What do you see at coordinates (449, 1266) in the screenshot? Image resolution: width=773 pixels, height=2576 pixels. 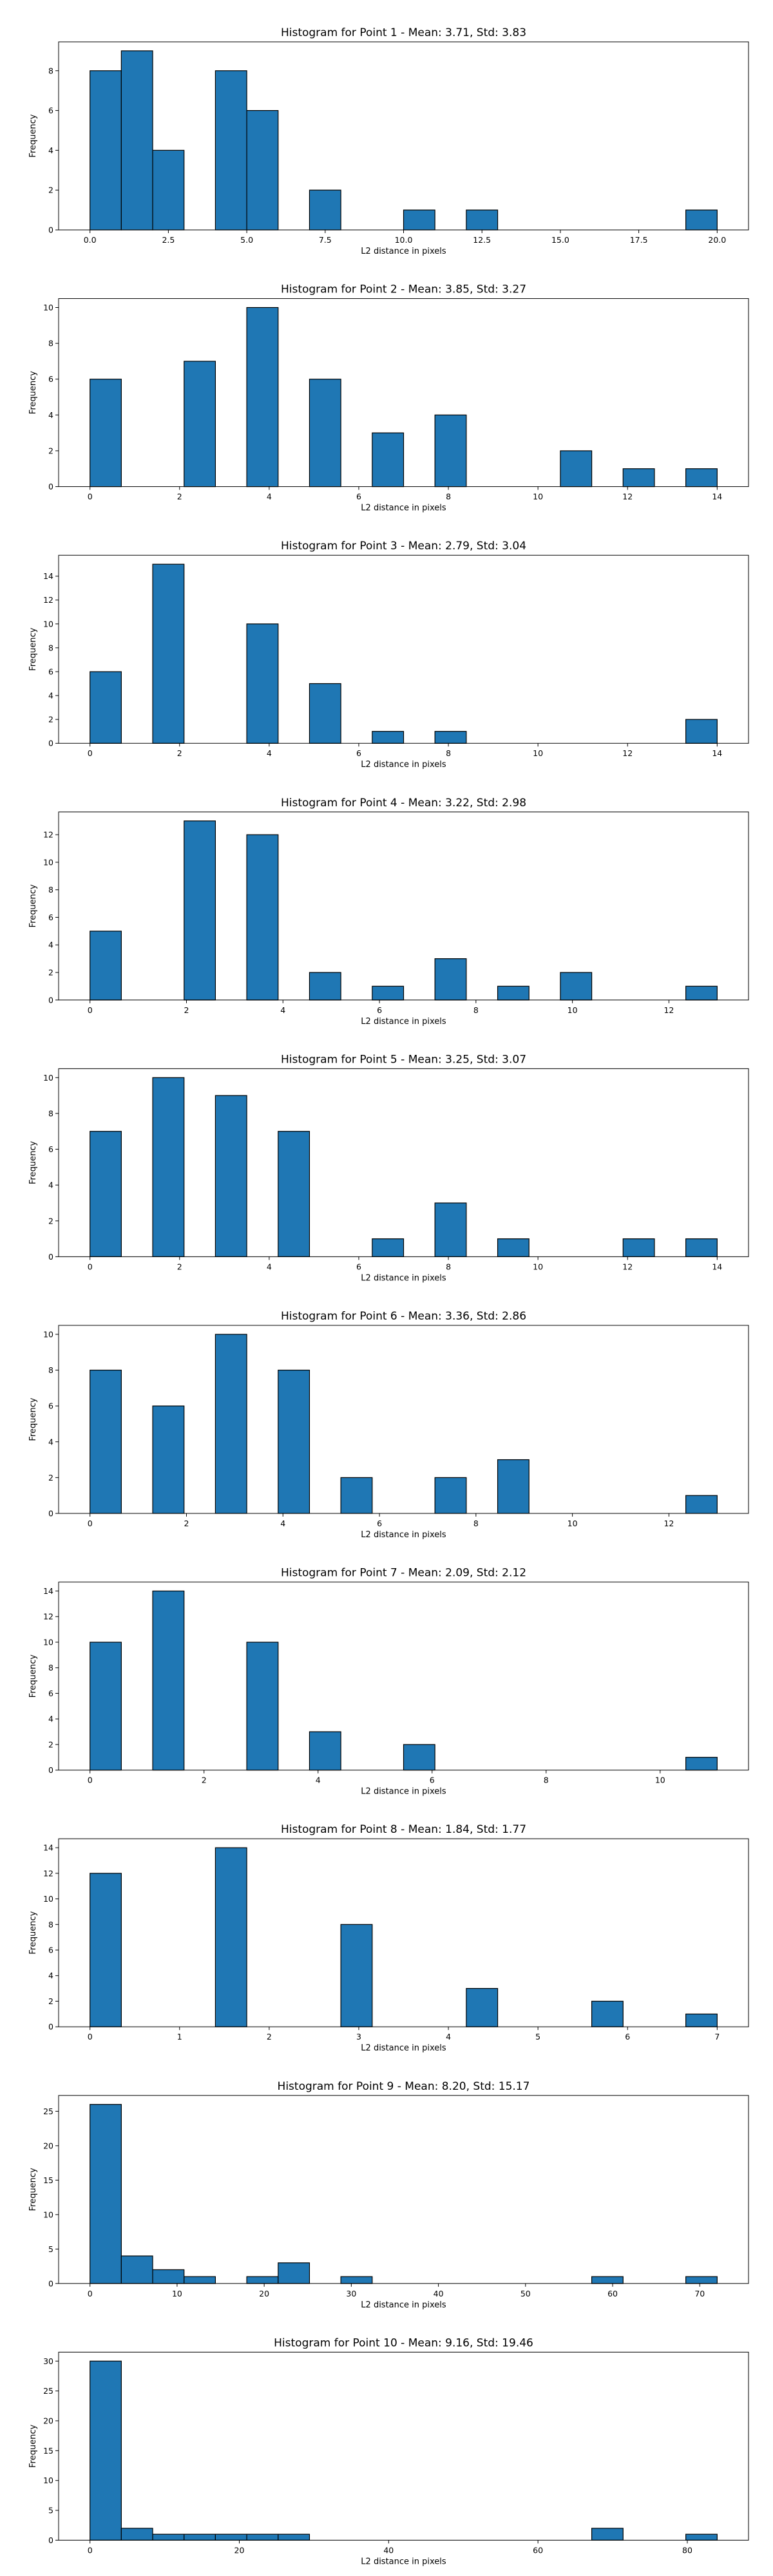 I see `x-tick-label: 8` at bounding box center [449, 1266].